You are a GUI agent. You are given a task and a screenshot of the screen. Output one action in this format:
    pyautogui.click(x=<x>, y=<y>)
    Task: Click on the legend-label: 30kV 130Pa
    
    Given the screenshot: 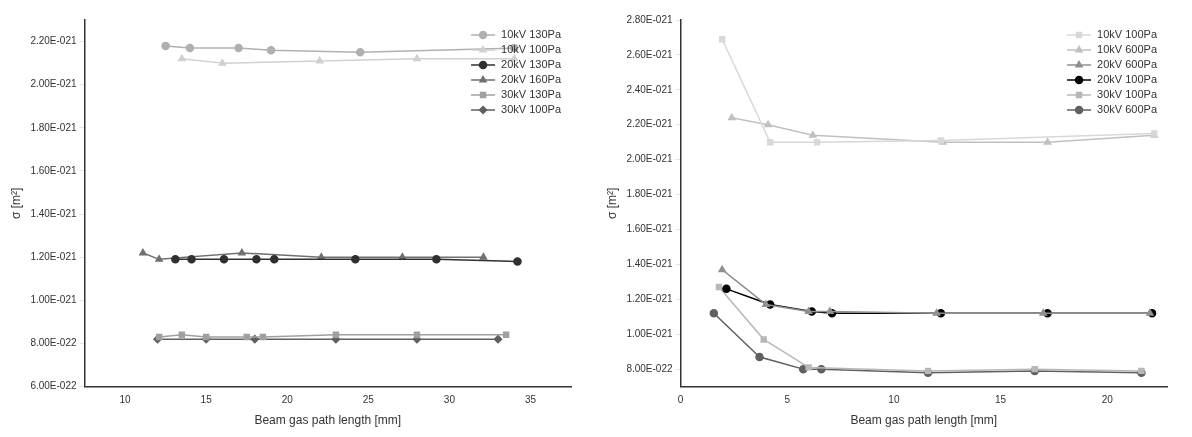 What is the action you would take?
    pyautogui.click(x=531, y=94)
    